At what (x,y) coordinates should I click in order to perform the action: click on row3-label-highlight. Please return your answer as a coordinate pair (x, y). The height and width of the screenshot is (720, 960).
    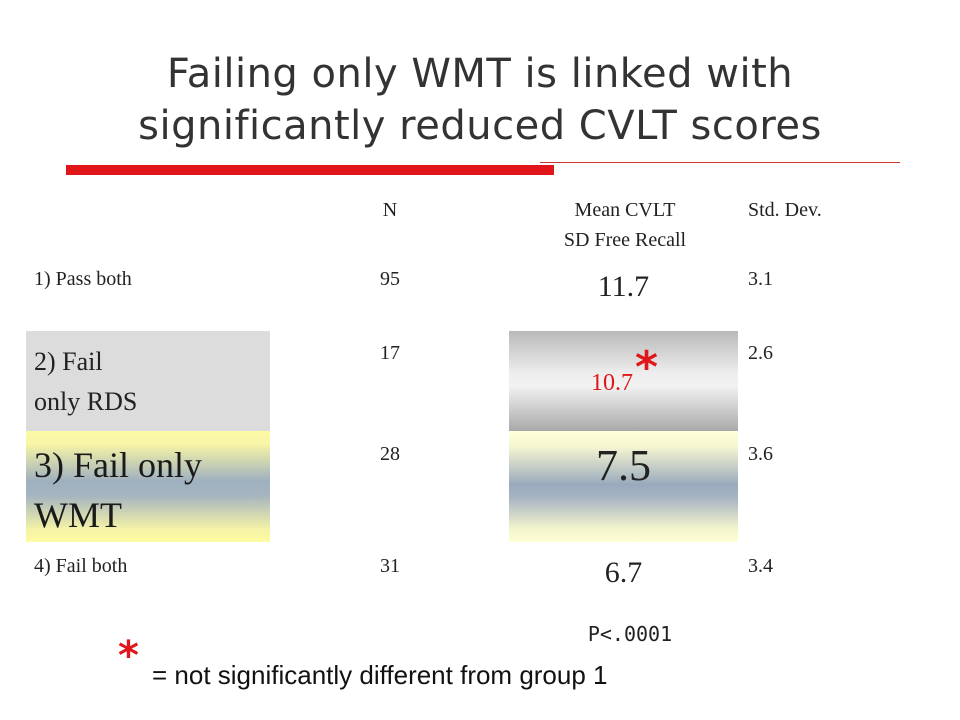
    Looking at the image, I should click on (148, 486).